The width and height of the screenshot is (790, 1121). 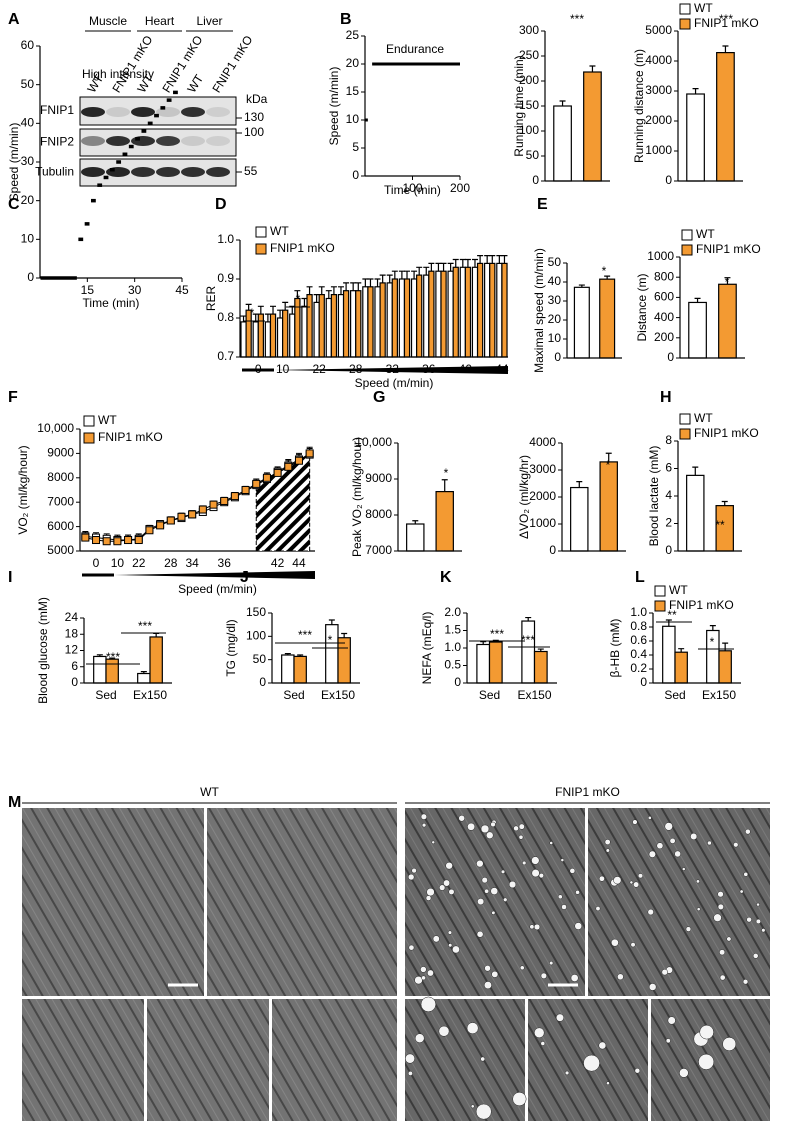 What do you see at coordinates (60, 526) in the screenshot?
I see `y-tick-label: 6000` at bounding box center [60, 526].